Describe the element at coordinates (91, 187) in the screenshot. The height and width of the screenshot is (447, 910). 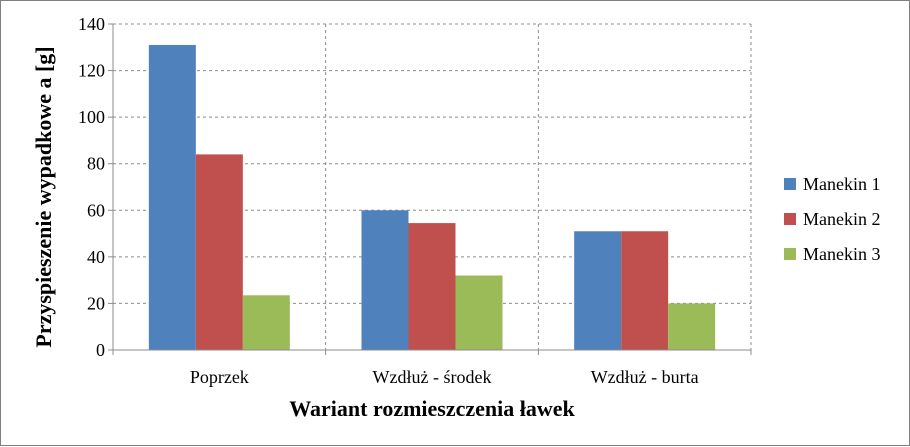
I see `y-tick-labels: 0 20 40 60 80 100 120 140` at that location.